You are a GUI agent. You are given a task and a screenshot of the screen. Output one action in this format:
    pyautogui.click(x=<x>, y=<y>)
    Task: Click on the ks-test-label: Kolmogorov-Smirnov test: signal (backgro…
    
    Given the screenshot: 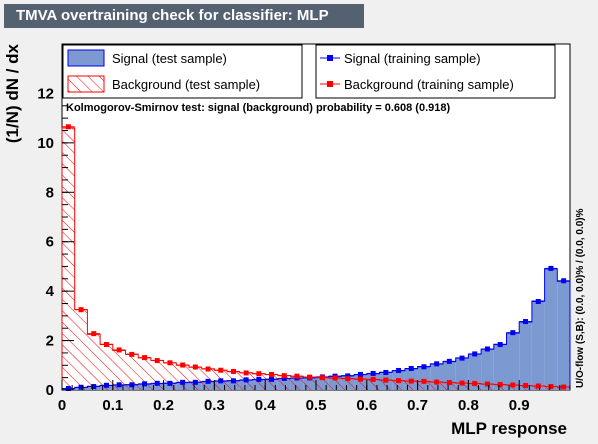 What is the action you would take?
    pyautogui.click(x=258, y=108)
    